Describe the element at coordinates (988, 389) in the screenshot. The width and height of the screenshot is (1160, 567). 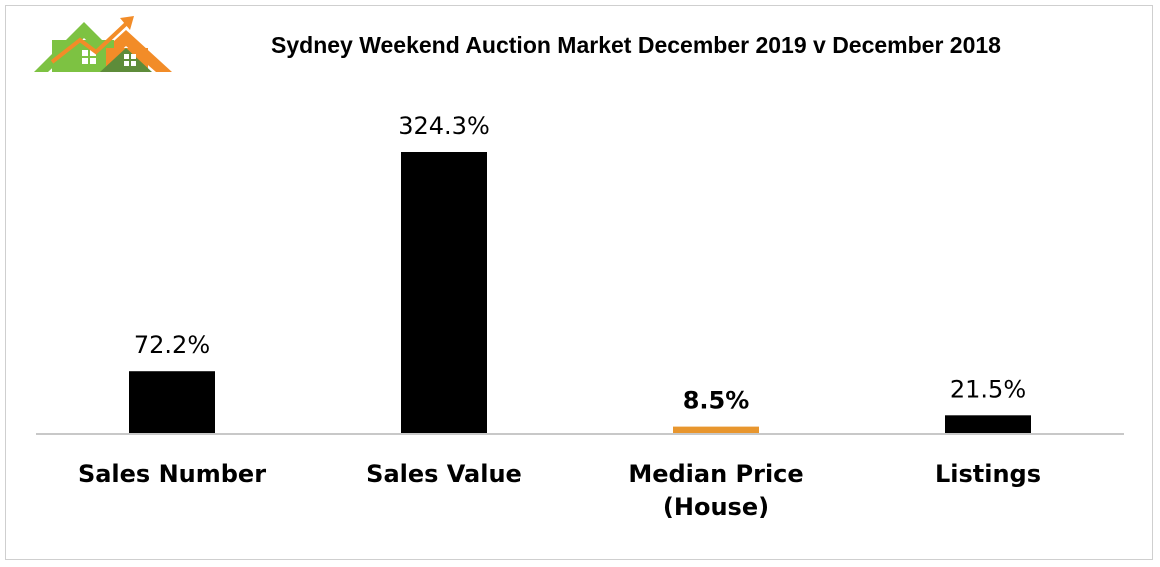
I see `data-label-3: 21.5%` at that location.